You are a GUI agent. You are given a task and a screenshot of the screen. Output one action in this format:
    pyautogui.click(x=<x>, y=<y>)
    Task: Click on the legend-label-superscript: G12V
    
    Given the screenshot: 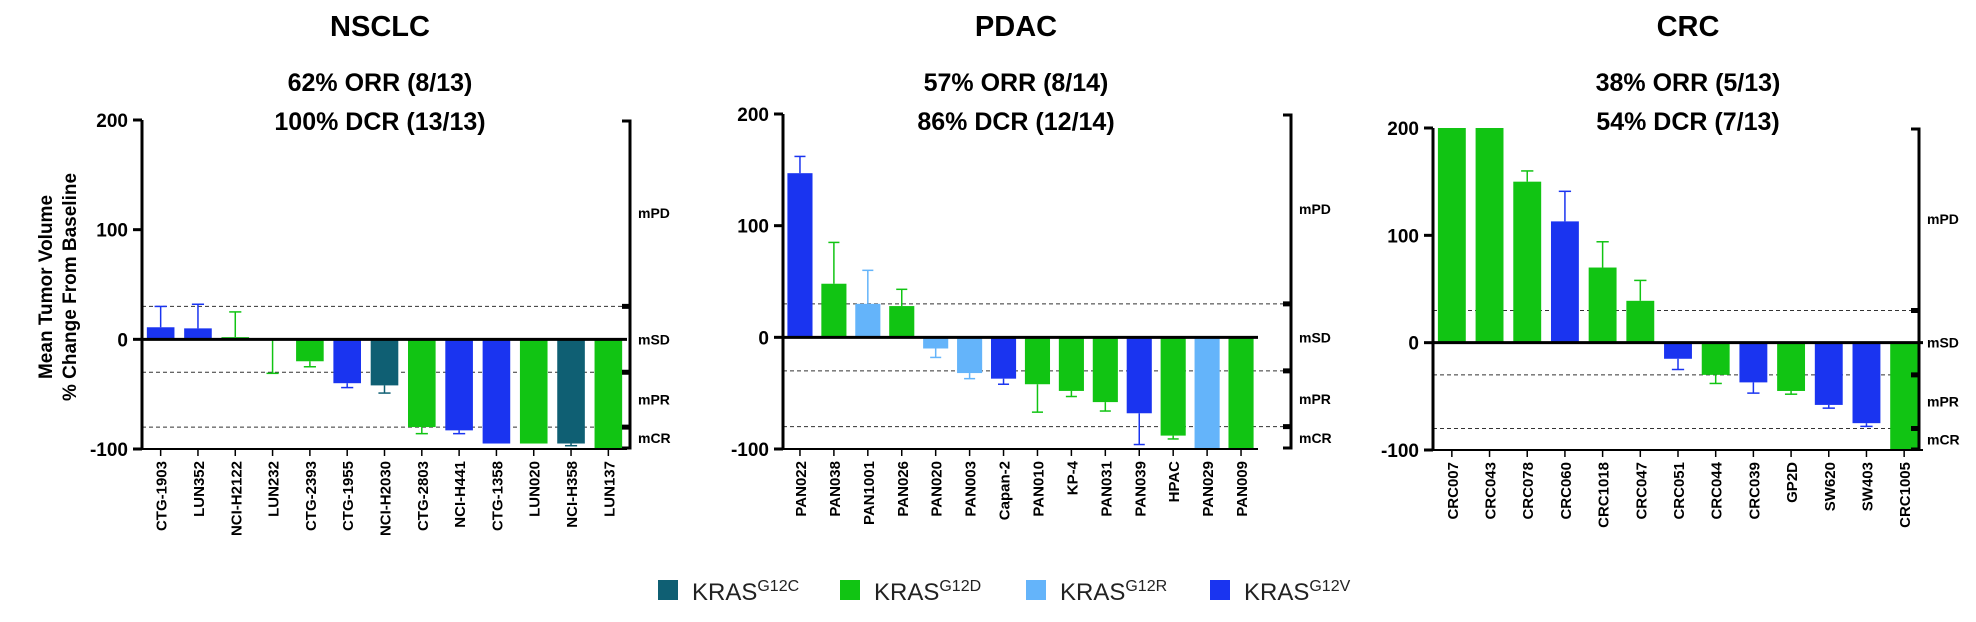 What is the action you would take?
    pyautogui.click(x=1329, y=586)
    